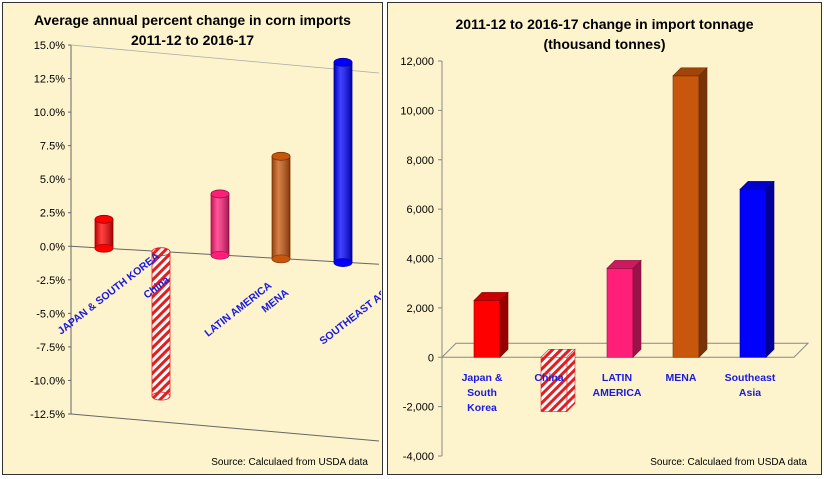 Image resolution: width=824 pixels, height=479 pixels. Describe the element at coordinates (604, 44) in the screenshot. I see `right-chart-title-line2: (thousand tonnes)` at that location.